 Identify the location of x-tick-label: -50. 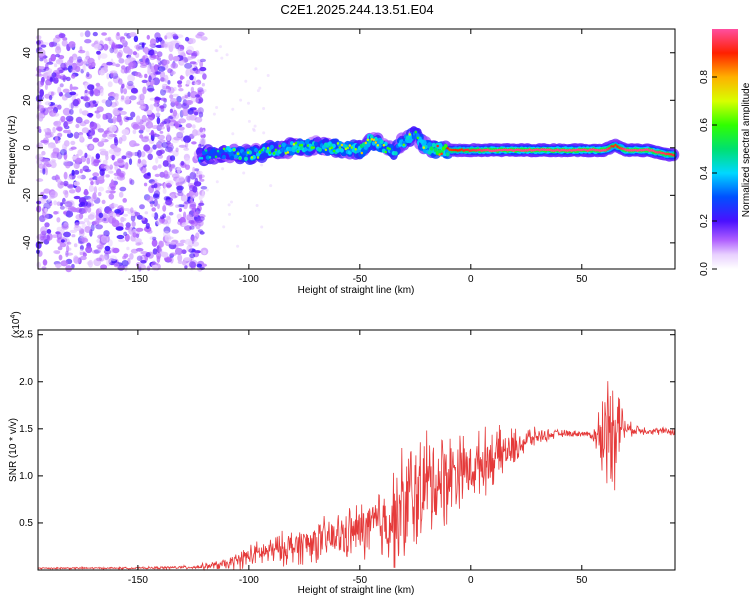
(360, 279).